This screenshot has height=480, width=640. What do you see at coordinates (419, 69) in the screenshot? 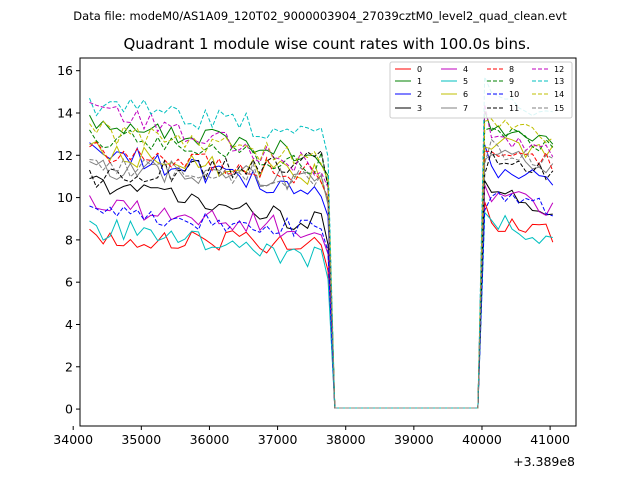
I see `legend-label-0: 0` at bounding box center [419, 69].